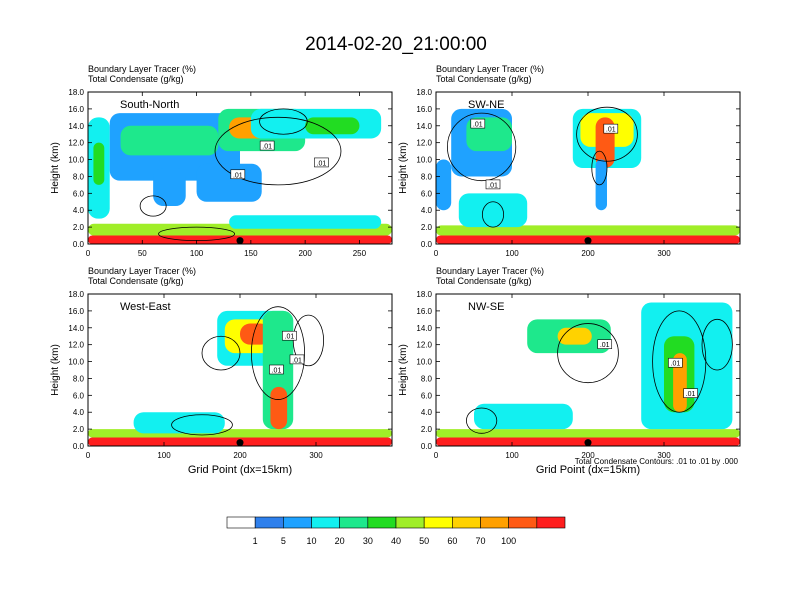 The height and width of the screenshot is (612, 792). I want to click on x-tick-label: 150, so click(251, 253).